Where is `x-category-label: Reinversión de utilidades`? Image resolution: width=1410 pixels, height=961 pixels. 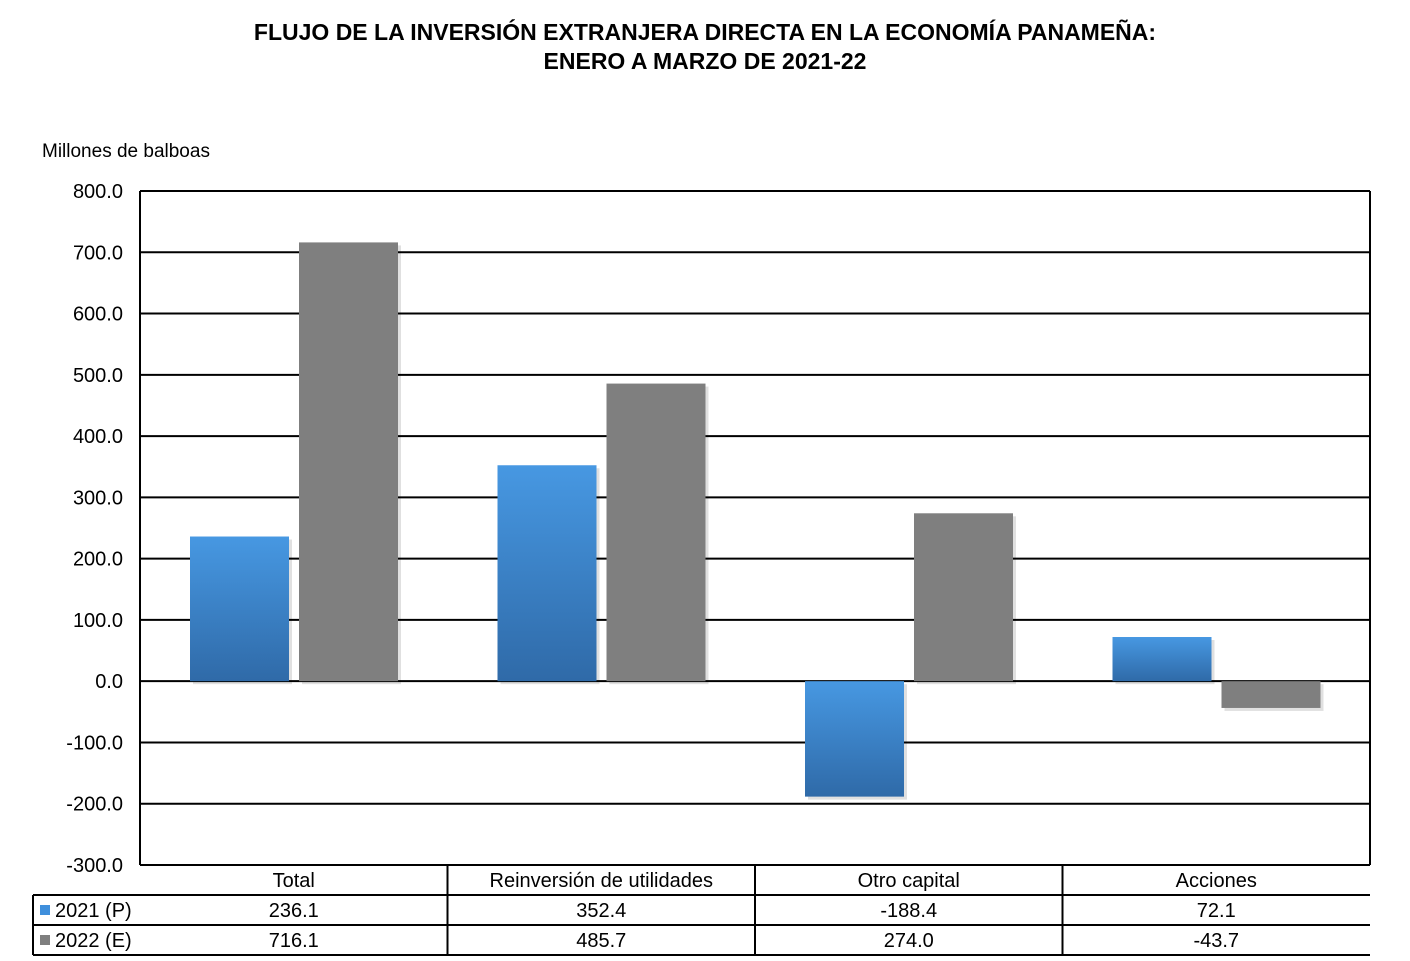
x-category-label: Reinversión de utilidades is located at coordinates (601, 881).